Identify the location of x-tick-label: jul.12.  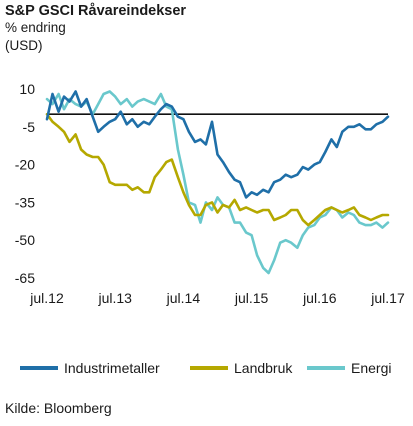
(46, 298).